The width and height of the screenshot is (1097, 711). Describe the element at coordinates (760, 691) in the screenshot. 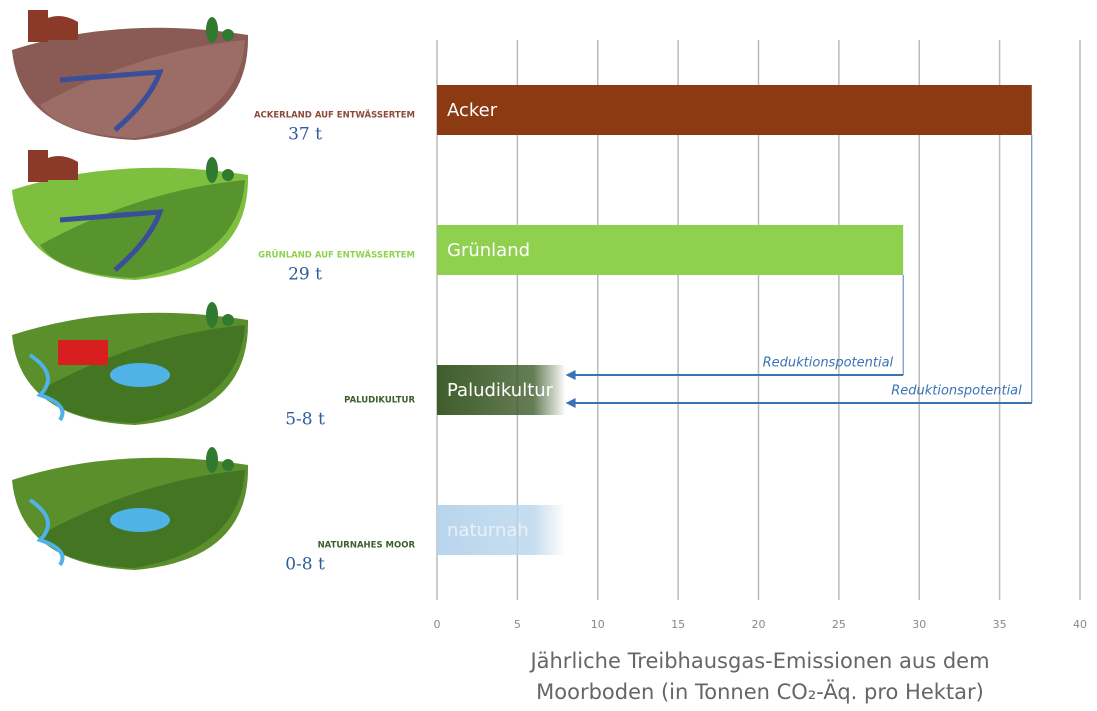

I see `x-axis-title: Moorboden (in Tonnen CO₂-Äq. pro Hektar)` at that location.